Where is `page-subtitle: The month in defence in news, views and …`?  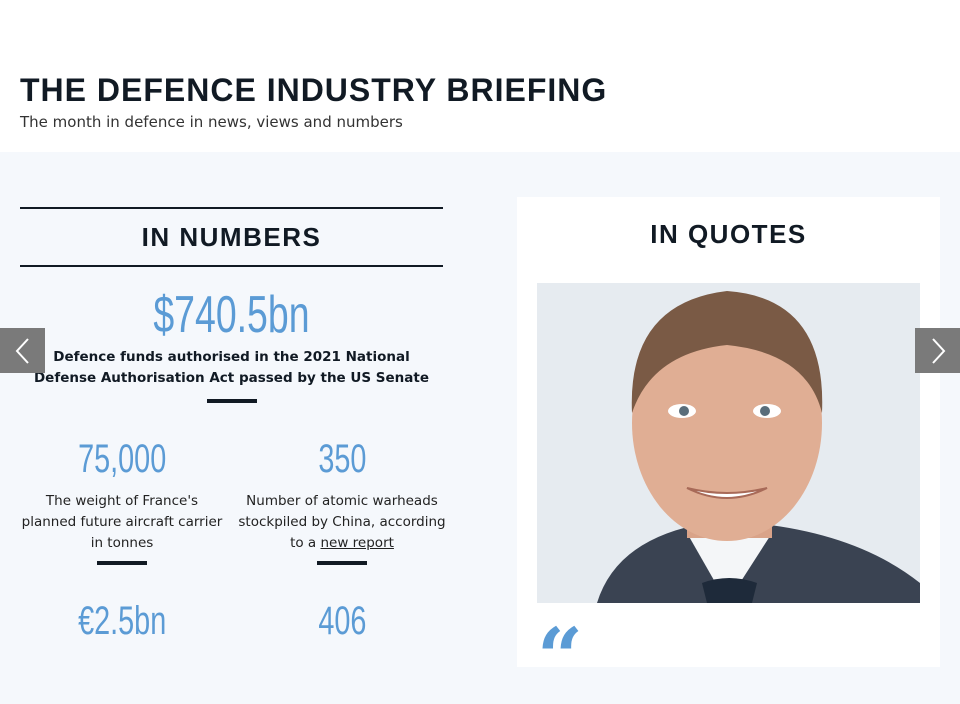
page-subtitle: The month in defence in news, views and … is located at coordinates (211, 122).